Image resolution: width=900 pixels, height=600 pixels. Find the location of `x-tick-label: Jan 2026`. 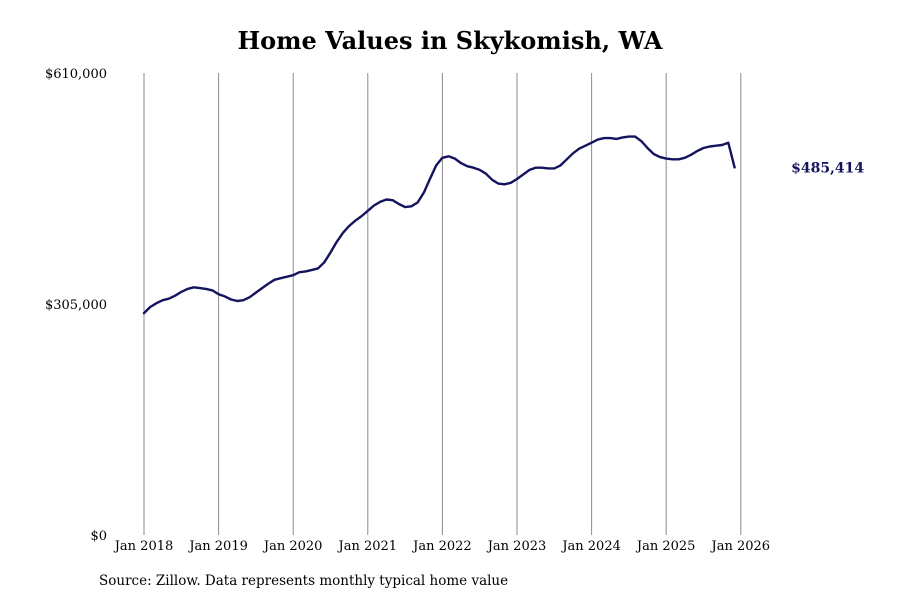

x-tick-label: Jan 2026 is located at coordinates (740, 546).